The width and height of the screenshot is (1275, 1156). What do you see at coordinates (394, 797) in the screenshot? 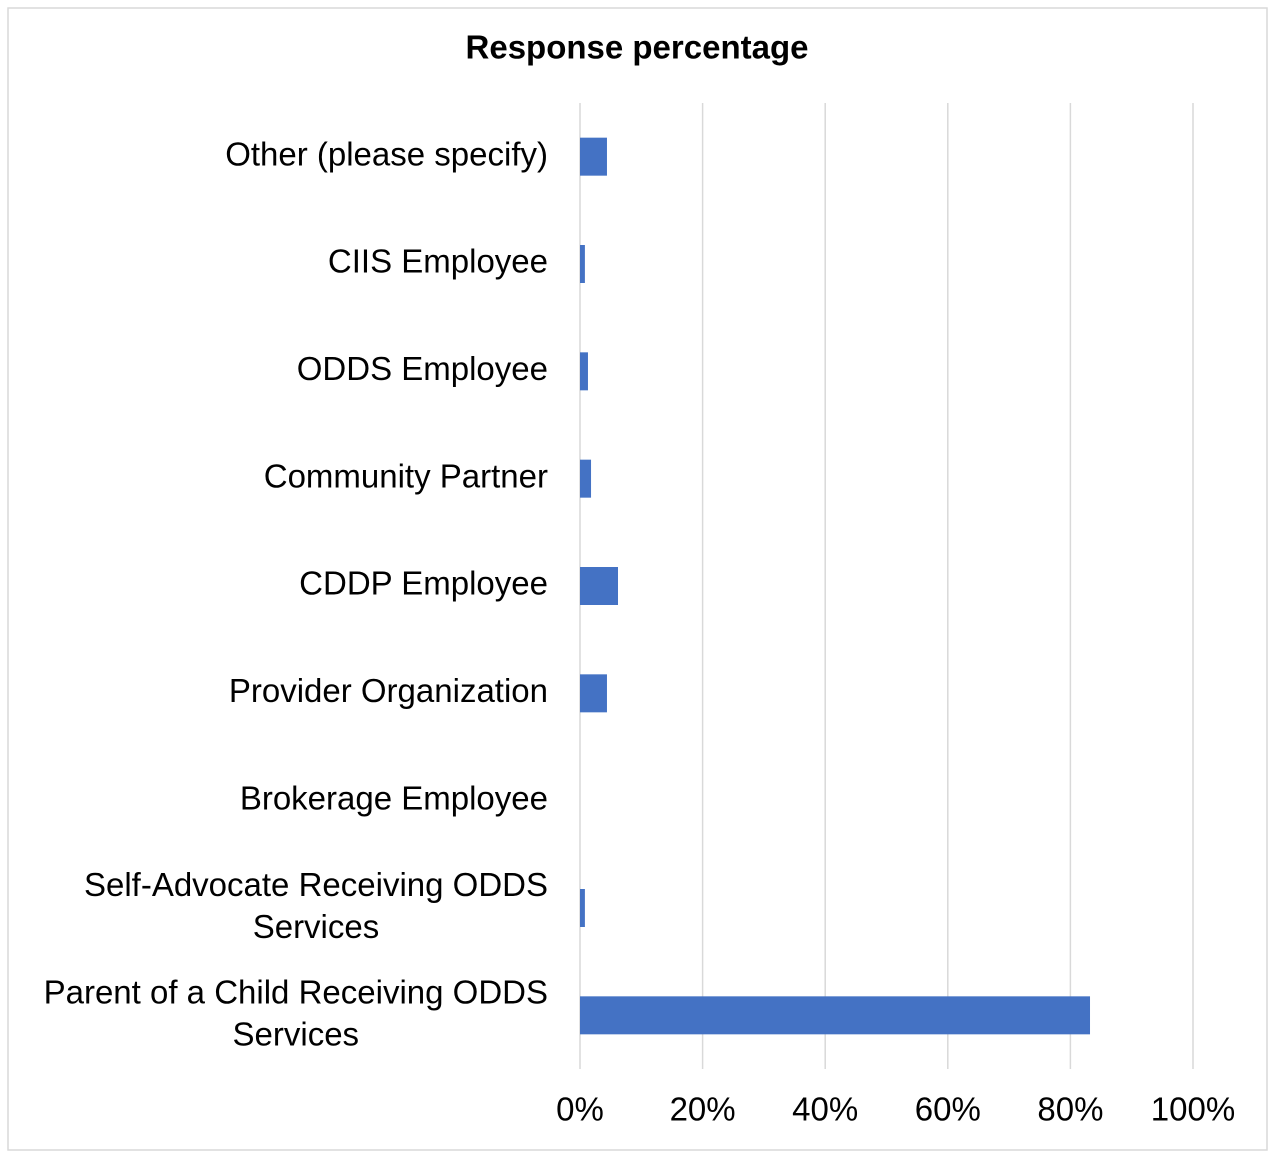
I see `y-tick-label: Brokerage Employee` at bounding box center [394, 797].